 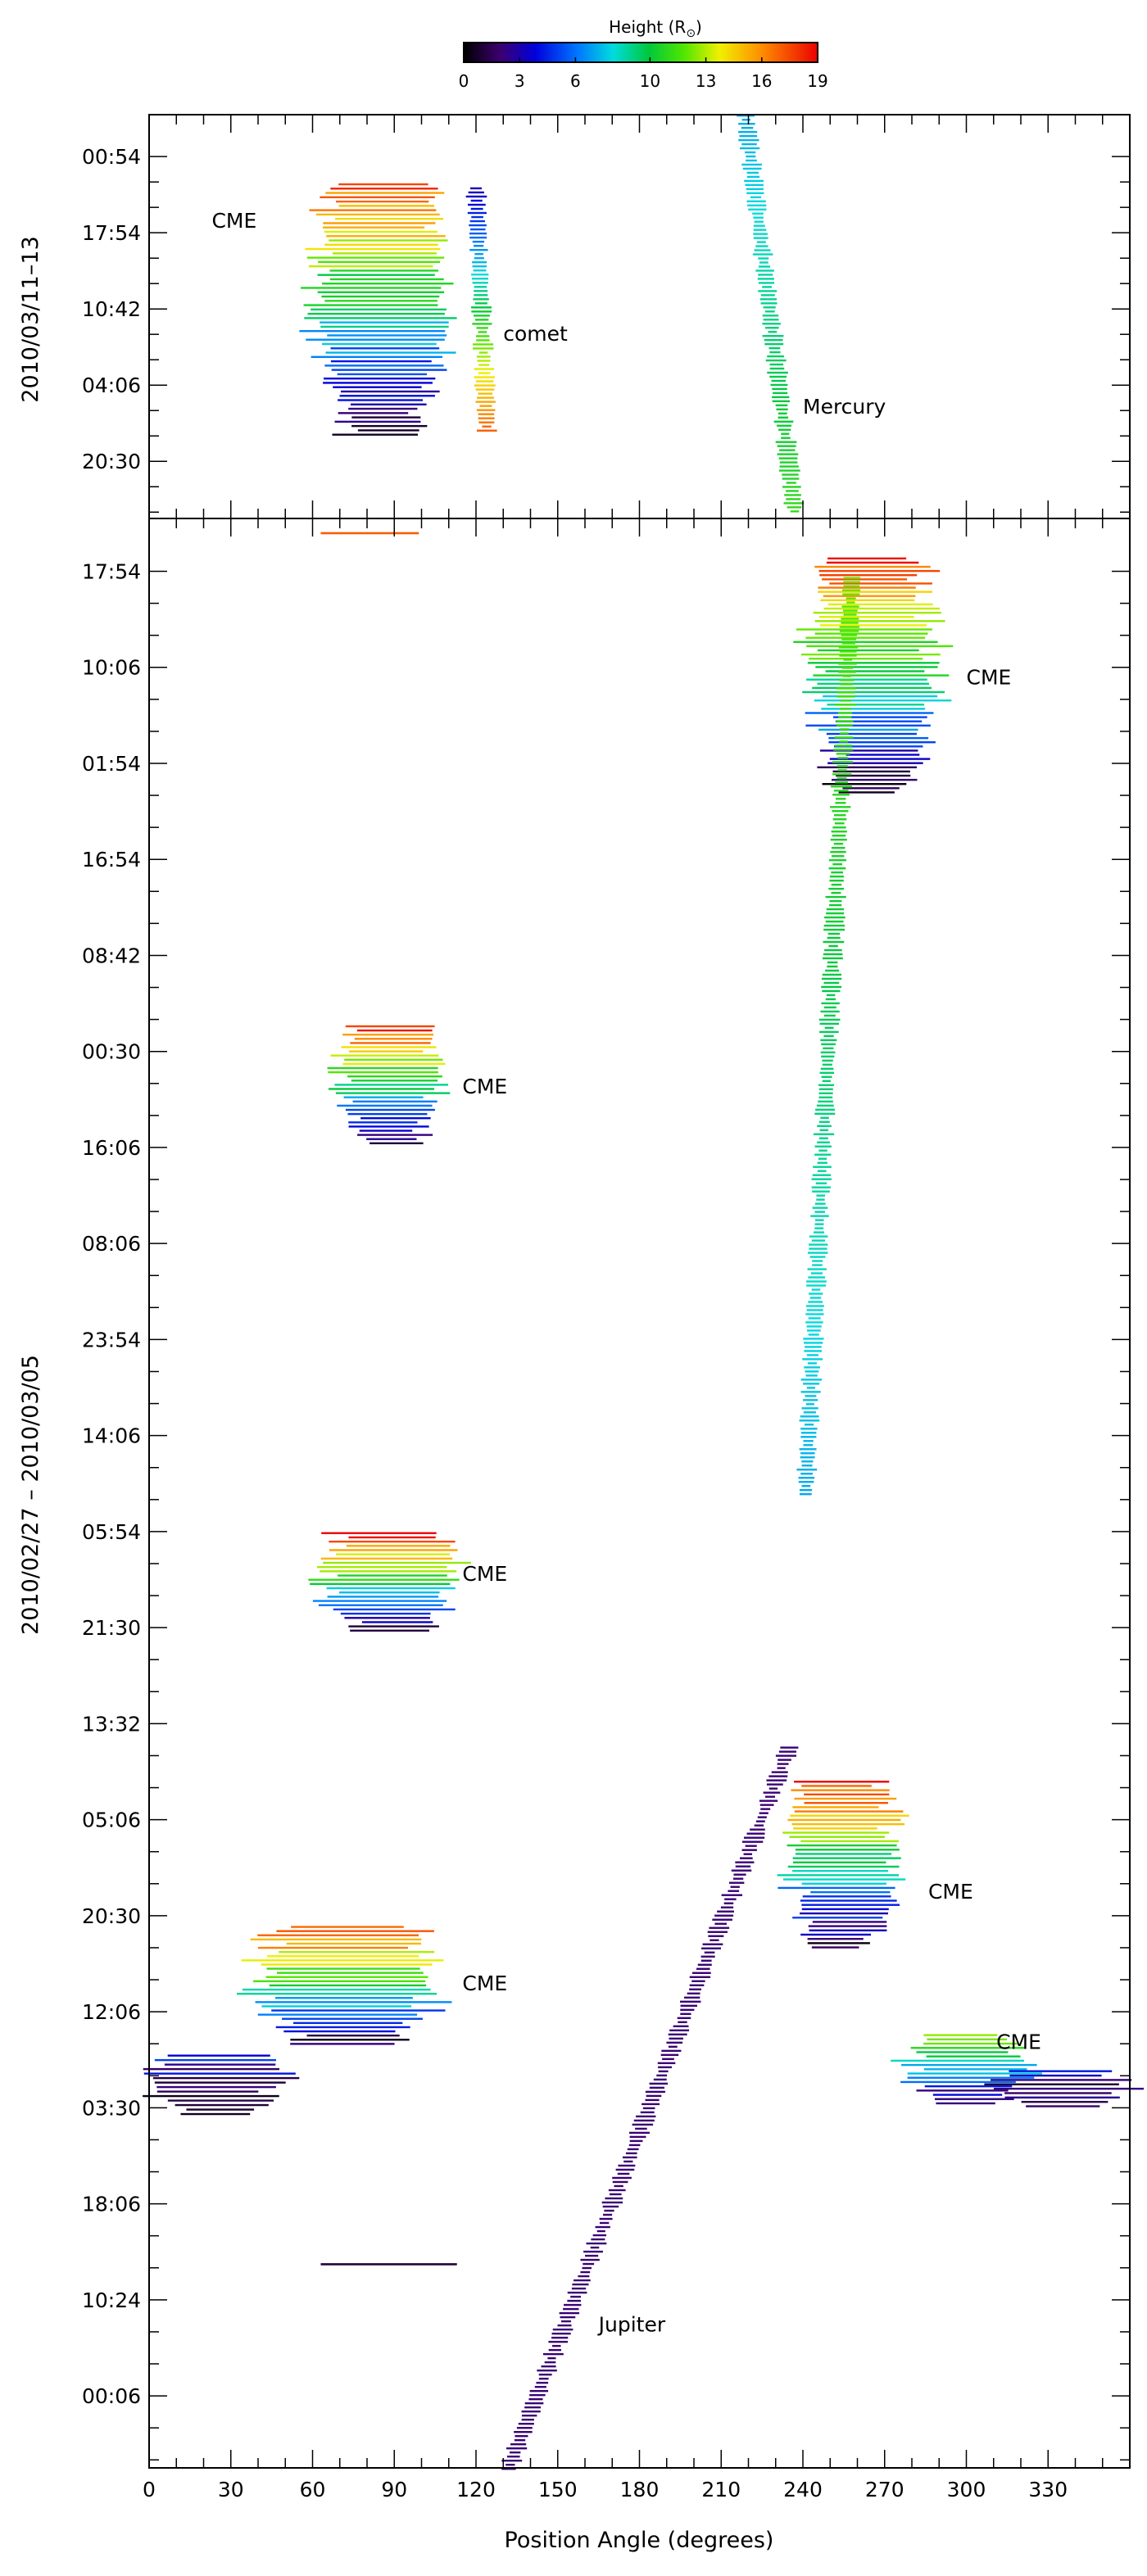 What do you see at coordinates (845, 407) in the screenshot?
I see `annotation-label: Mercury` at bounding box center [845, 407].